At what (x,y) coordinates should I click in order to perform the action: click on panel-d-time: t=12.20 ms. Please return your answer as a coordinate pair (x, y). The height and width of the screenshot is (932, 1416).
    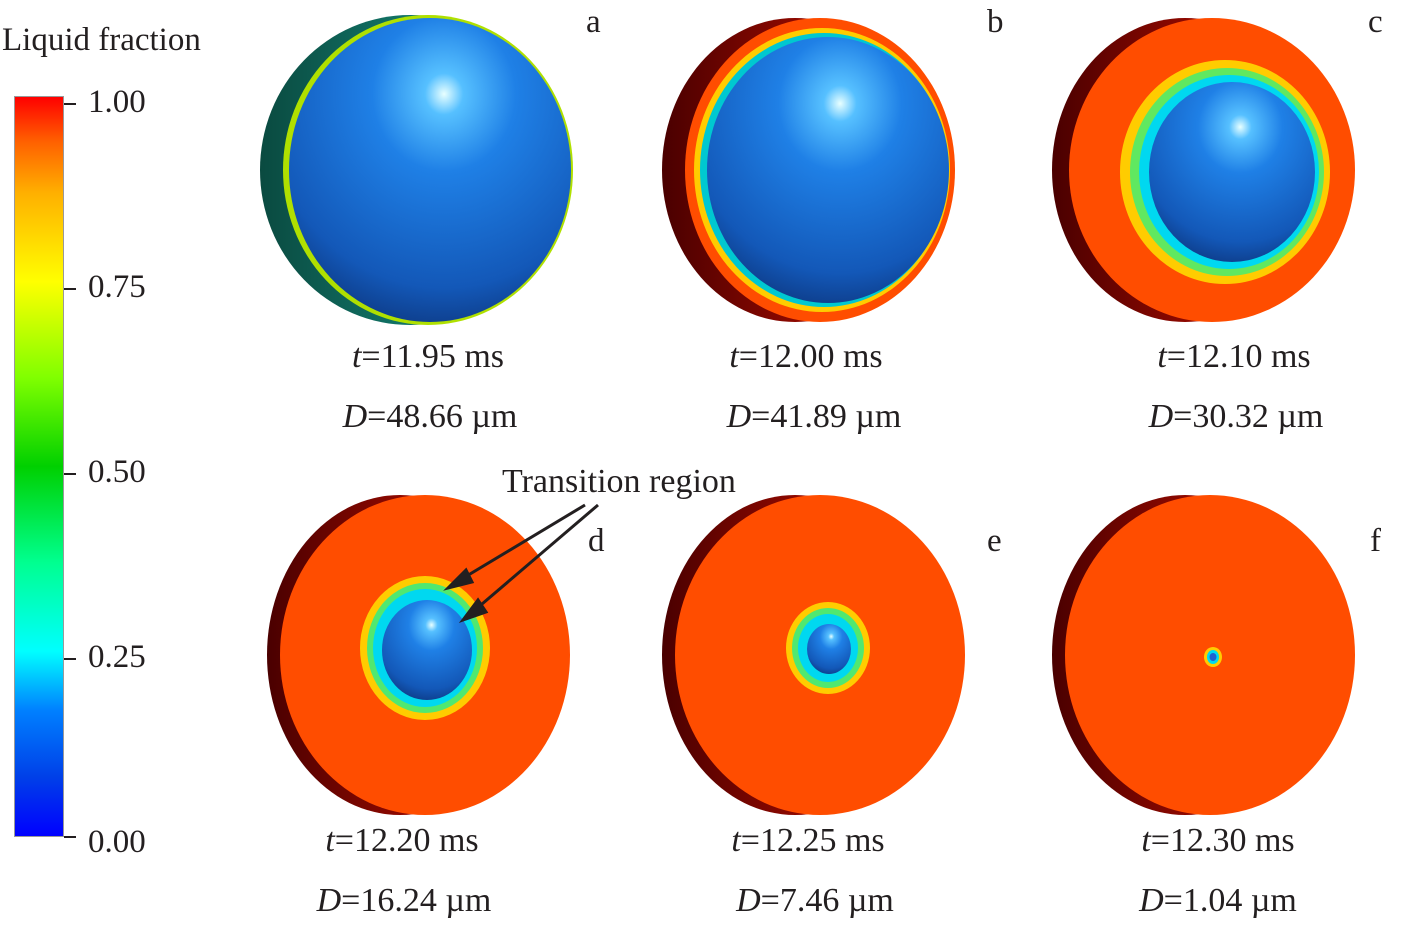
    Looking at the image, I should click on (402, 840).